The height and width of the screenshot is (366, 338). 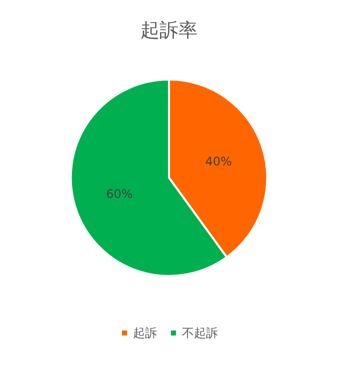 I want to click on legend-label: 起訴, so click(x=145, y=333).